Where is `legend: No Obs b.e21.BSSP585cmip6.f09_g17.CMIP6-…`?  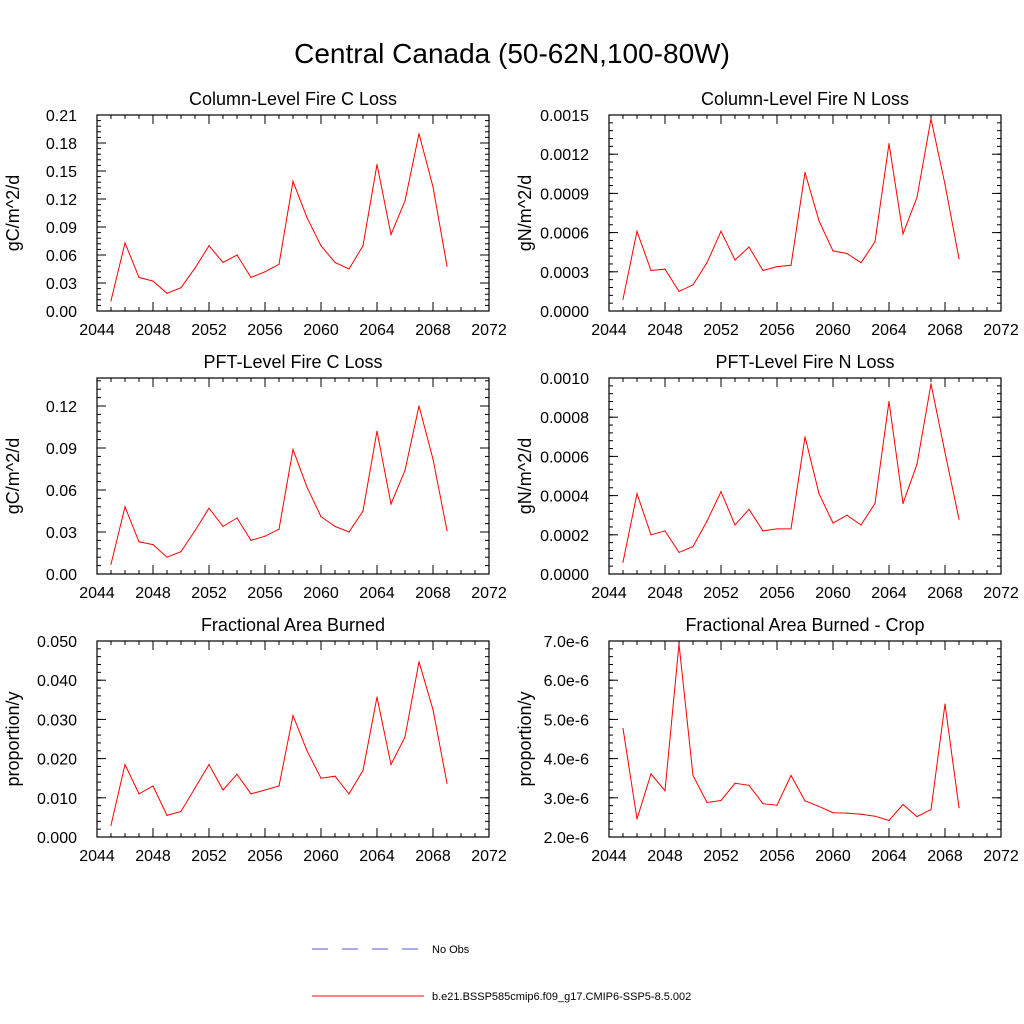 legend: No Obs b.e21.BSSP585cmip6.f09_g17.CMIP6-… is located at coordinates (501, 973).